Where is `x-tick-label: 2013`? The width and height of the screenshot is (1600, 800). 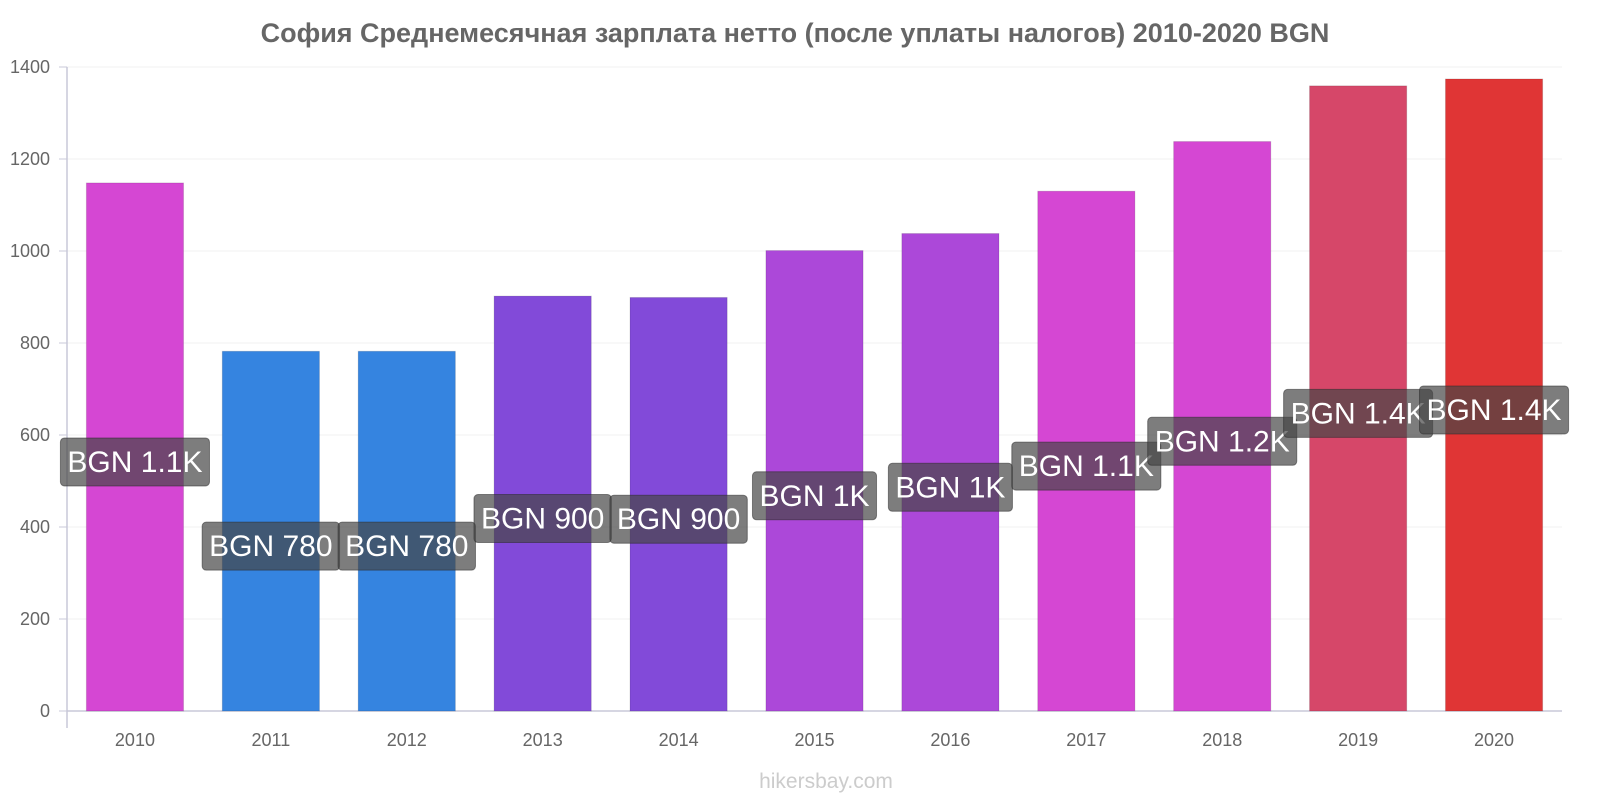
x-tick-label: 2013 is located at coordinates (543, 740).